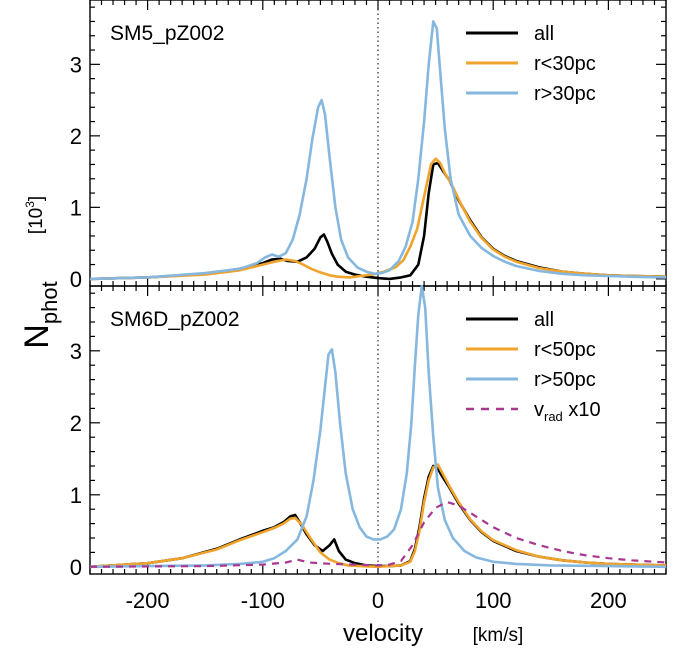  What do you see at coordinates (148, 600) in the screenshot?
I see `x-tick-label: -200` at bounding box center [148, 600].